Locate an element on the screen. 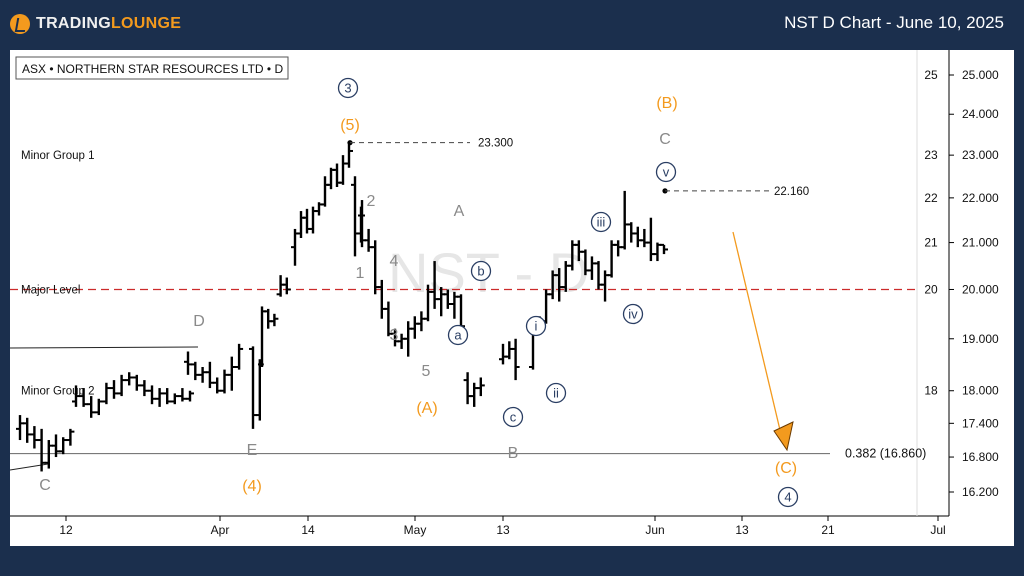 This screenshot has height=576, width=1024. wave-label: c is located at coordinates (513, 417).